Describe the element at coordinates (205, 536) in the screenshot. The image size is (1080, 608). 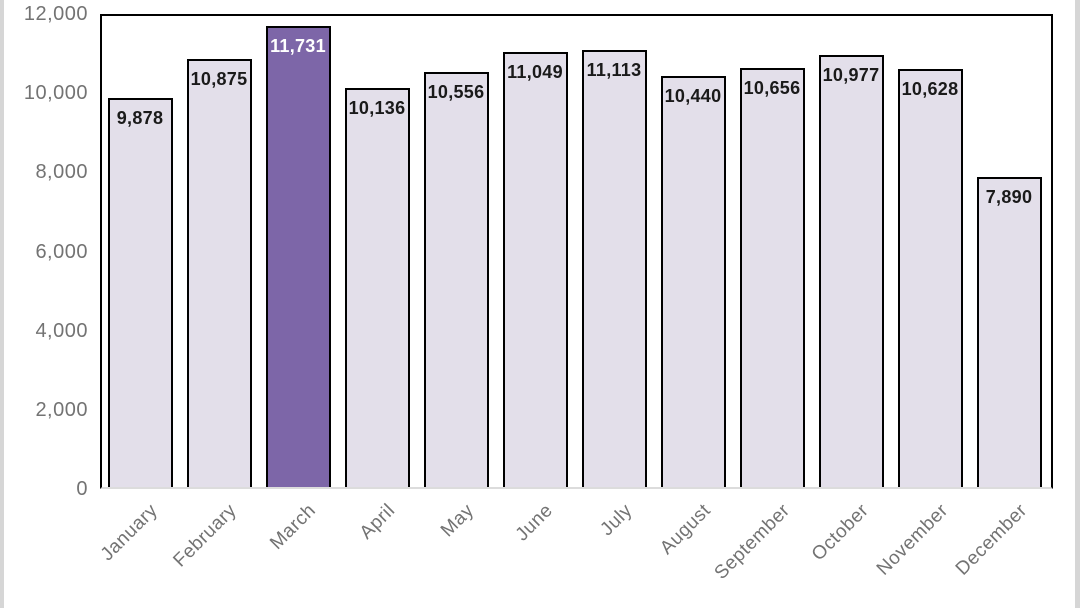
I see `x-tick-label-february: February` at that location.